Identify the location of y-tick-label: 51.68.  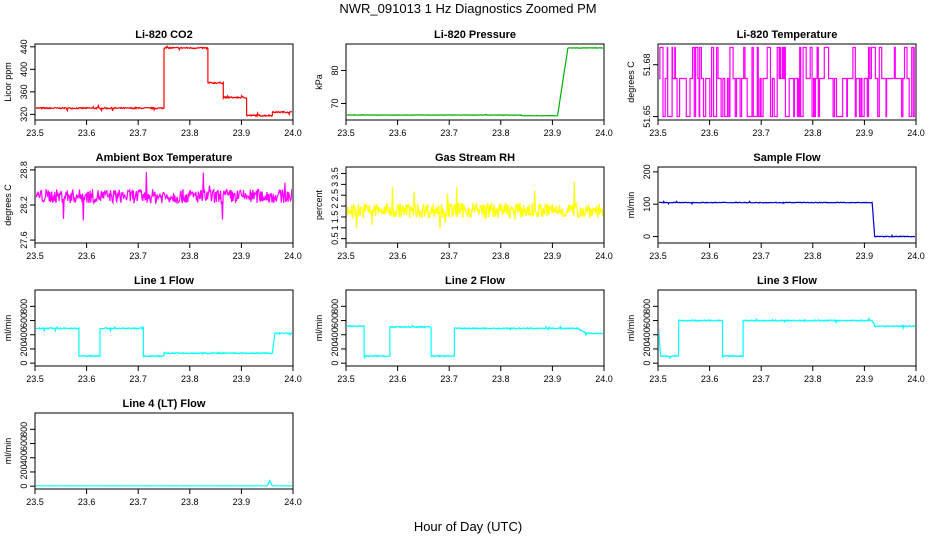
(647, 64).